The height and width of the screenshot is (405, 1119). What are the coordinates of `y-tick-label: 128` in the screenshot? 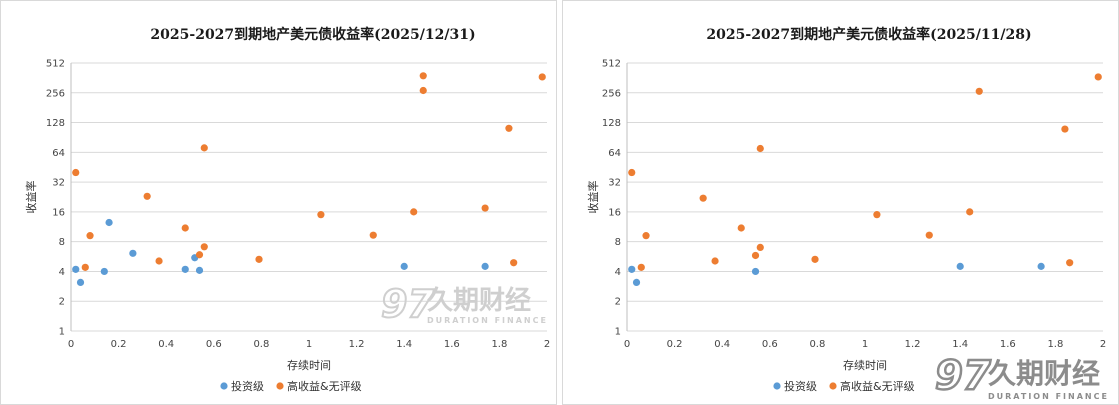 It's located at (611, 123).